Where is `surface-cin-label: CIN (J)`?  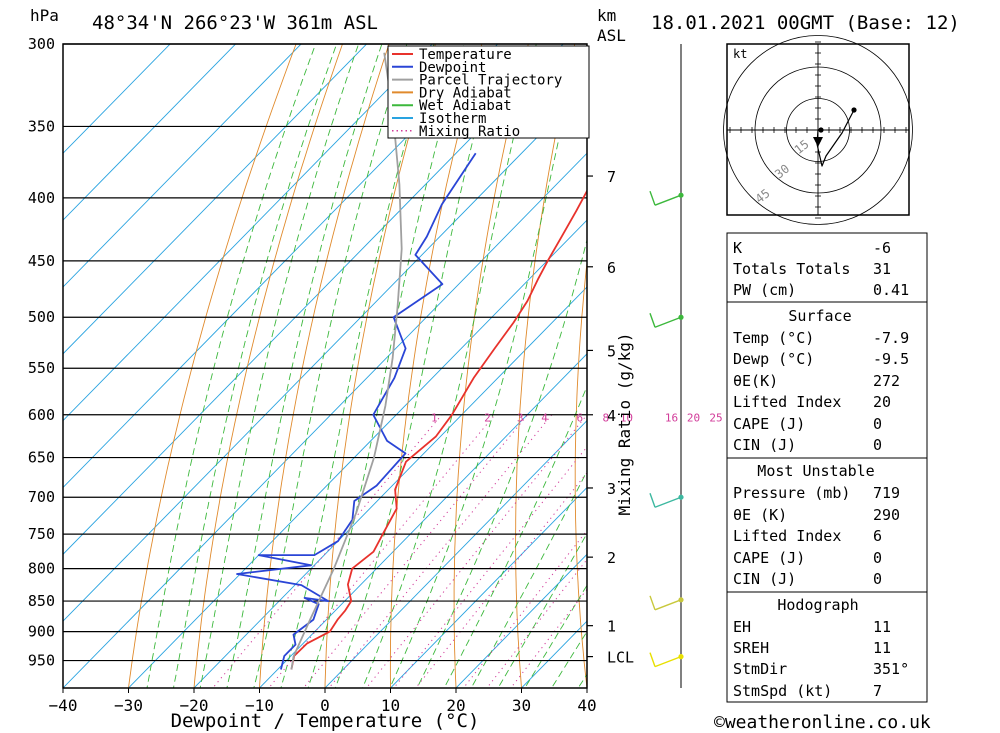 surface-cin-label: CIN (J) is located at coordinates (764, 445).